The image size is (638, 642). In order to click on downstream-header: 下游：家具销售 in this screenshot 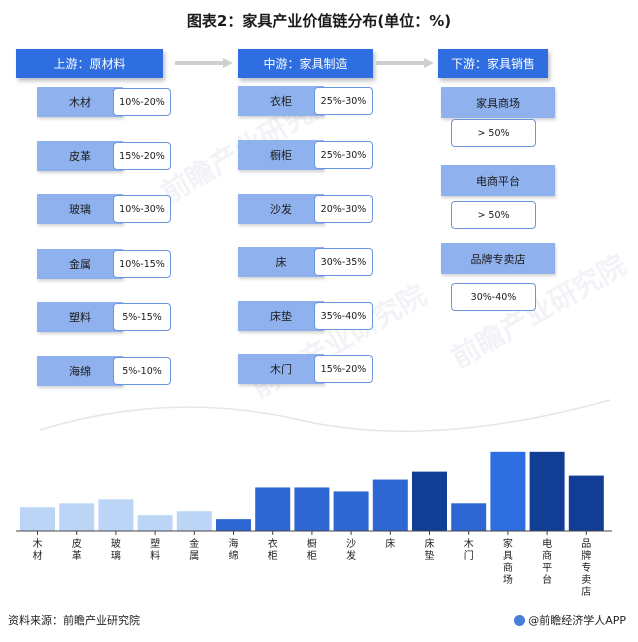, I will do `click(493, 63)`.